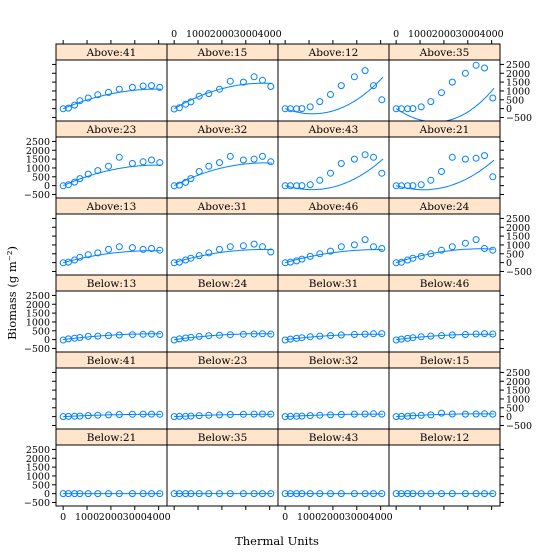 The width and height of the screenshot is (554, 554). Describe the element at coordinates (445, 284) in the screenshot. I see `panel-strip-label: Below:46` at that location.